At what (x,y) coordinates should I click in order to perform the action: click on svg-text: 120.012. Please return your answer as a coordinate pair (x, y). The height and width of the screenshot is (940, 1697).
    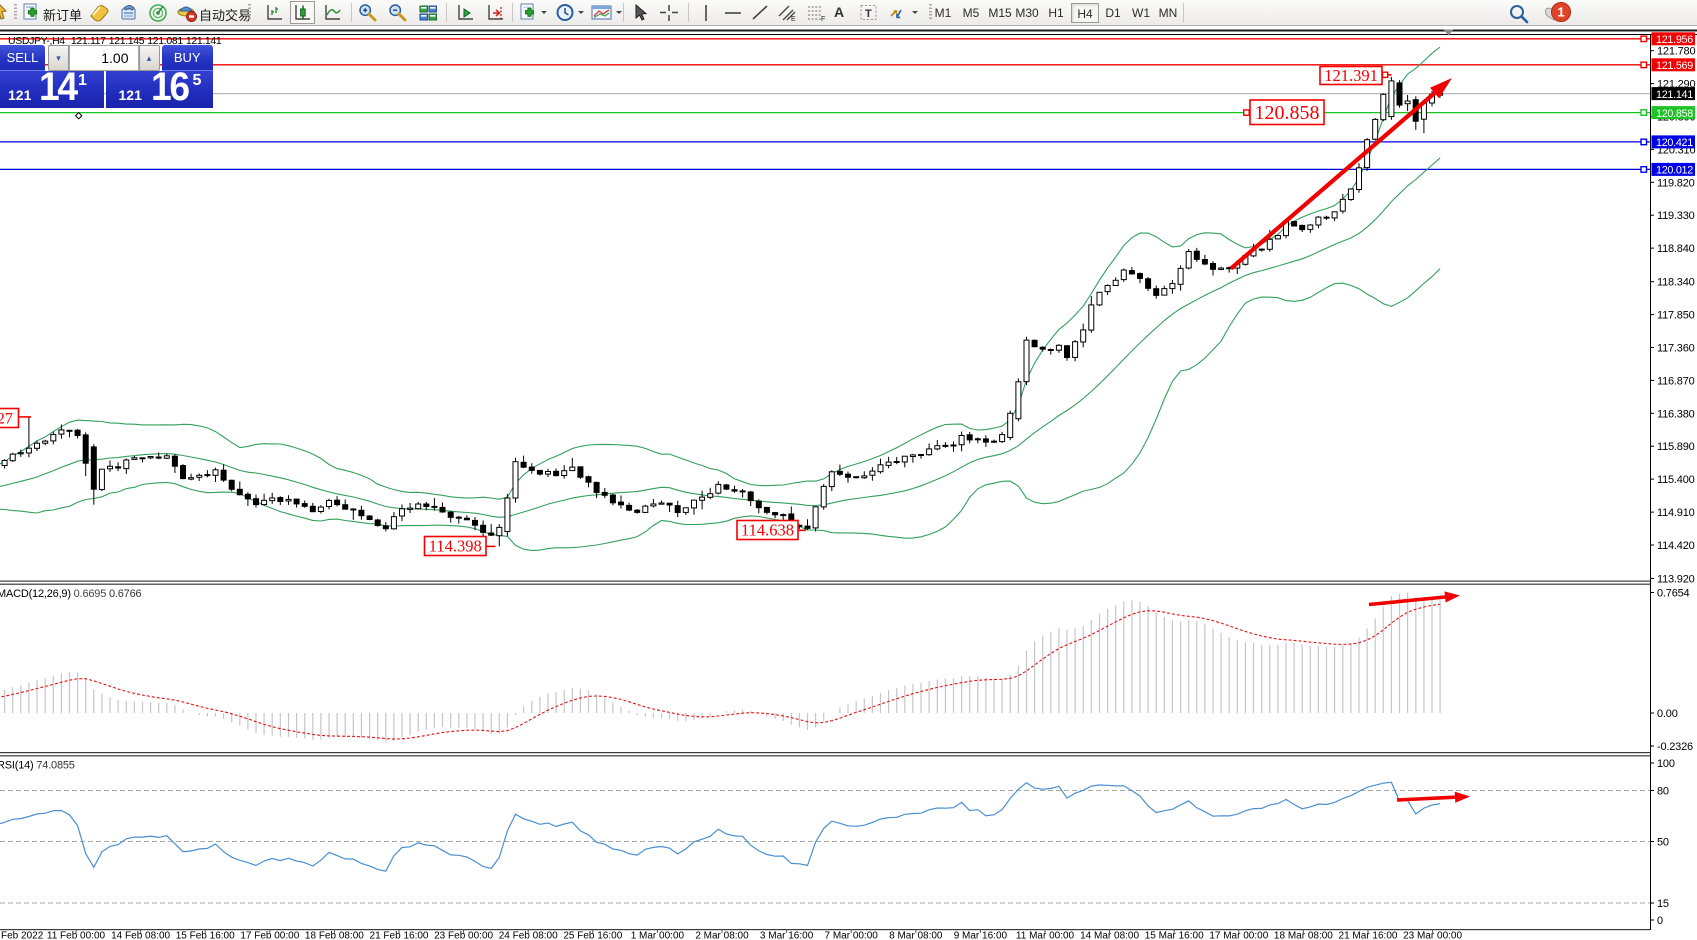
    Looking at the image, I should click on (1674, 171).